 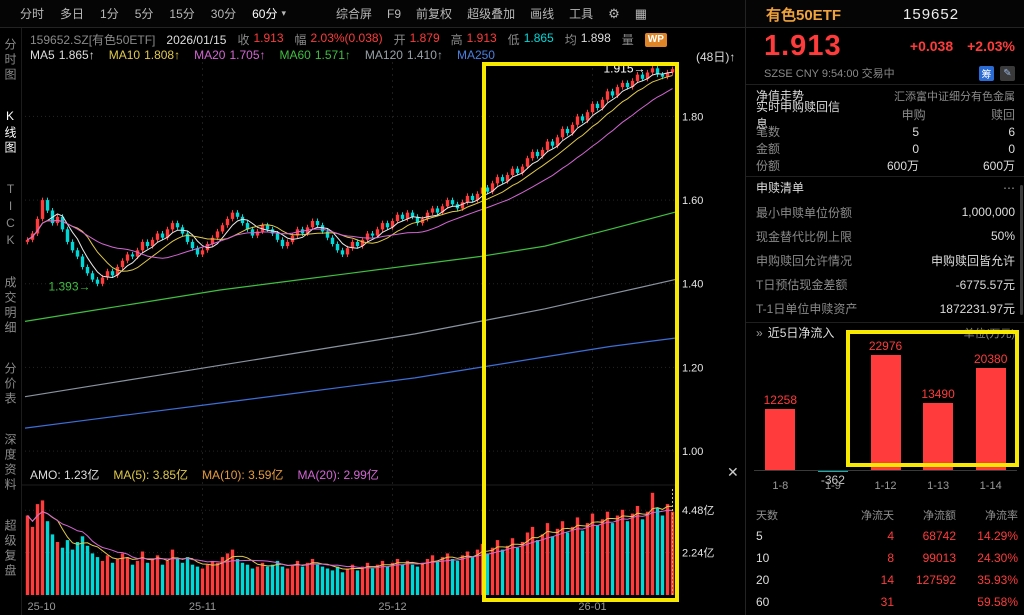 I want to click on left-sidebar: 分时图 K线图 TICK 成交明细 分价表 深度资料 超级复盘, so click(x=11, y=321).